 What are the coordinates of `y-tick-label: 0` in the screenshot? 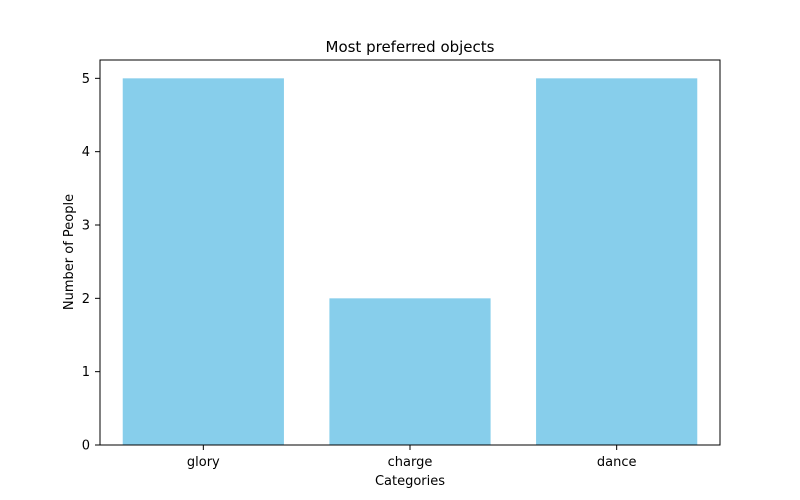 It's located at (86, 446).